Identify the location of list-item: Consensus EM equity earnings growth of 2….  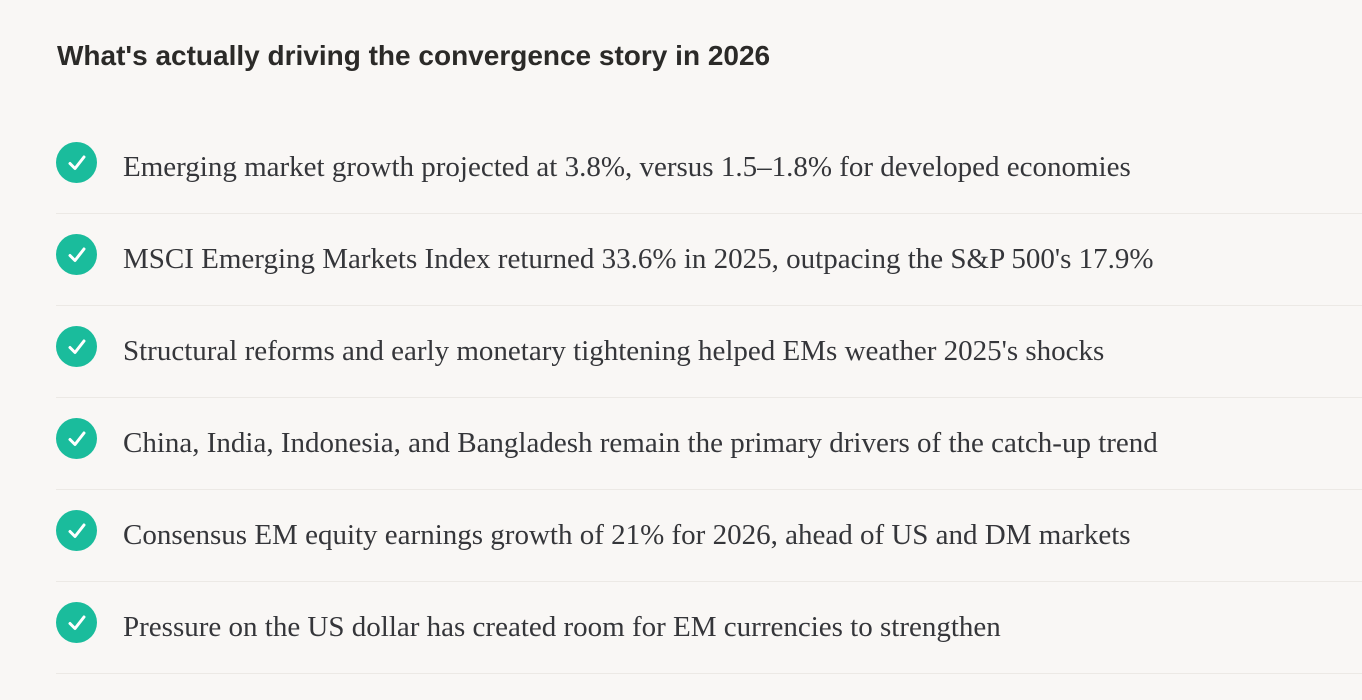
(709, 536).